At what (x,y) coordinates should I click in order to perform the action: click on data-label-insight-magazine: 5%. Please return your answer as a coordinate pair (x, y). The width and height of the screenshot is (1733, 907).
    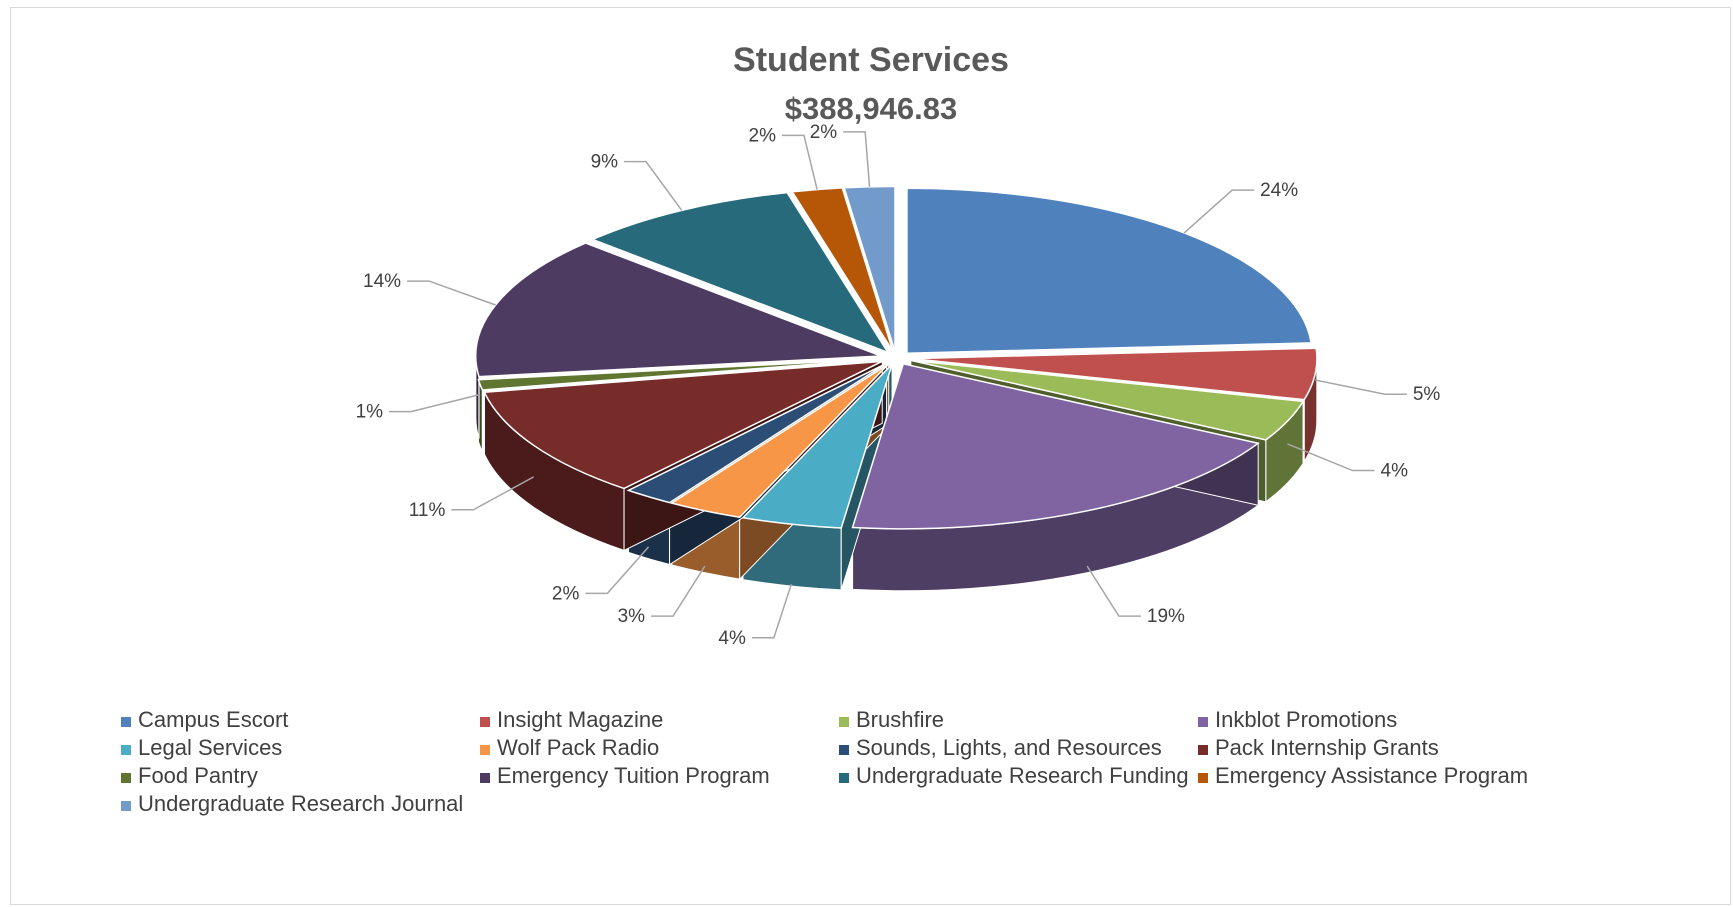
    Looking at the image, I should click on (1427, 394).